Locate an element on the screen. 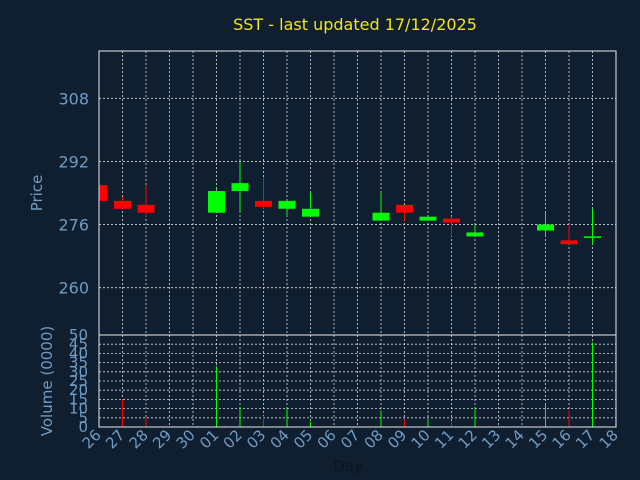  volume-tick-label: 15 is located at coordinates (78, 399).